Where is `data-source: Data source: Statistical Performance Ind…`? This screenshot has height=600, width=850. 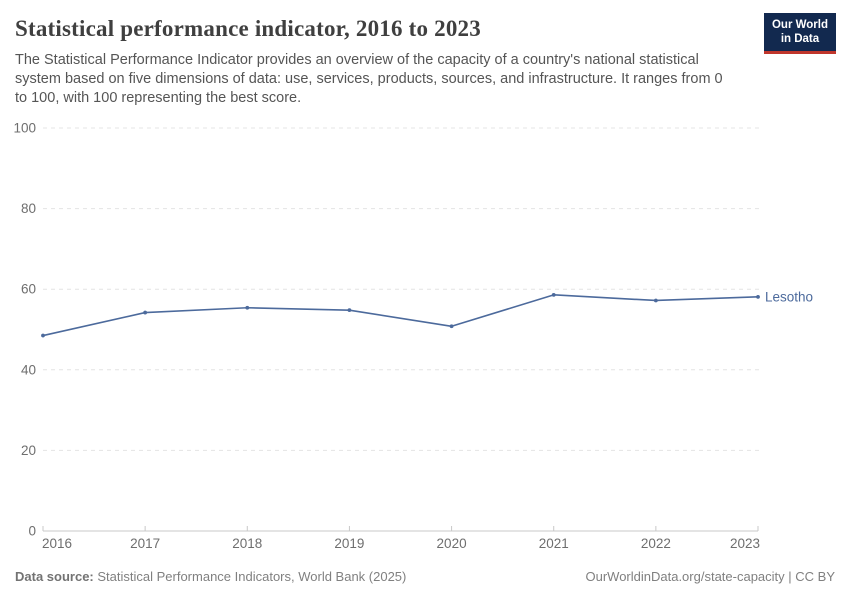 data-source: Data source: Statistical Performance Ind… is located at coordinates (210, 576).